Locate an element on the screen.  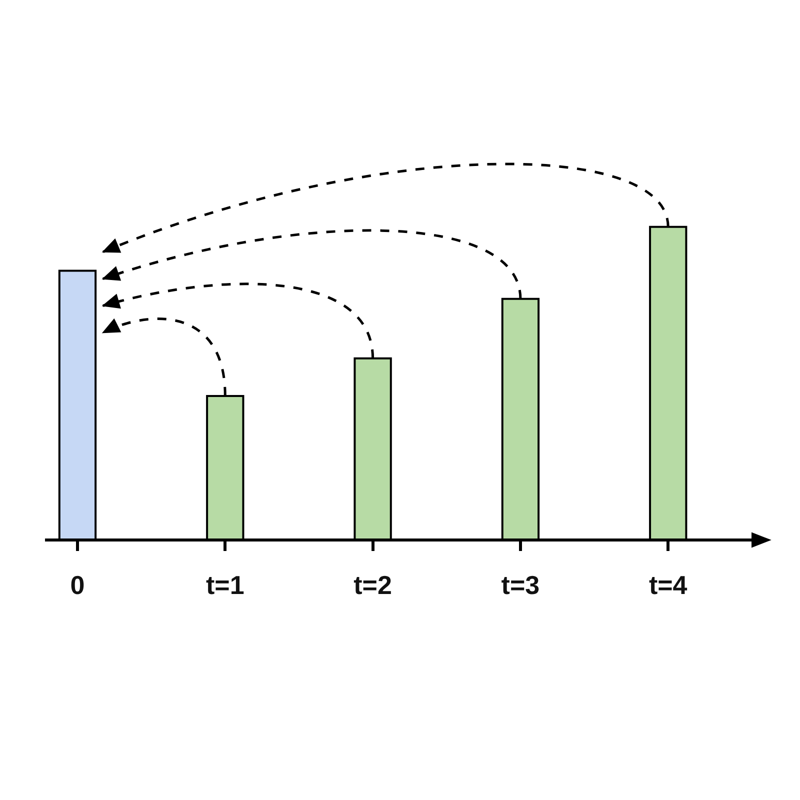
x-tick-label: t=3 is located at coordinates (520, 585).